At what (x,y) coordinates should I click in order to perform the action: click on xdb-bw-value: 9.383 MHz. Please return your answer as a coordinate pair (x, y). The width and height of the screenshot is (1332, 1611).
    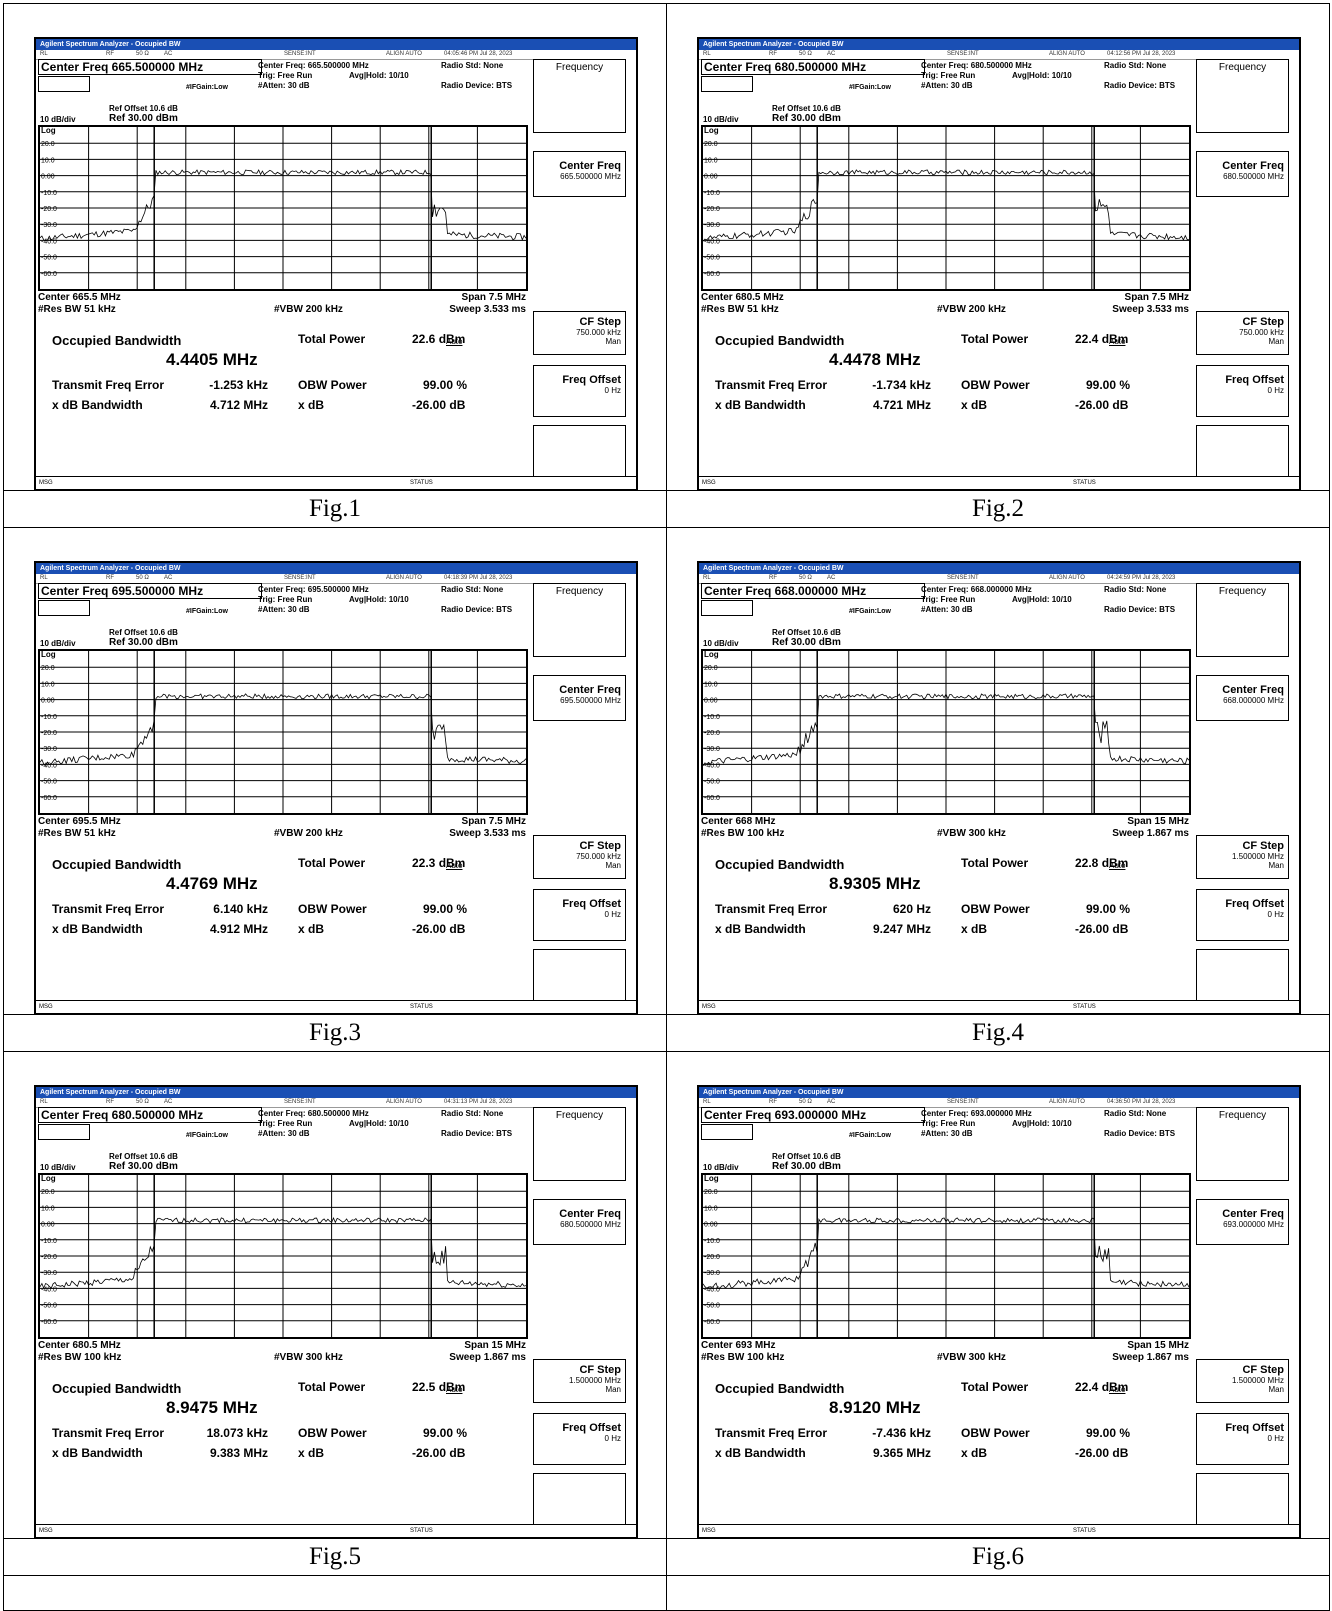
    Looking at the image, I should click on (238, 1453).